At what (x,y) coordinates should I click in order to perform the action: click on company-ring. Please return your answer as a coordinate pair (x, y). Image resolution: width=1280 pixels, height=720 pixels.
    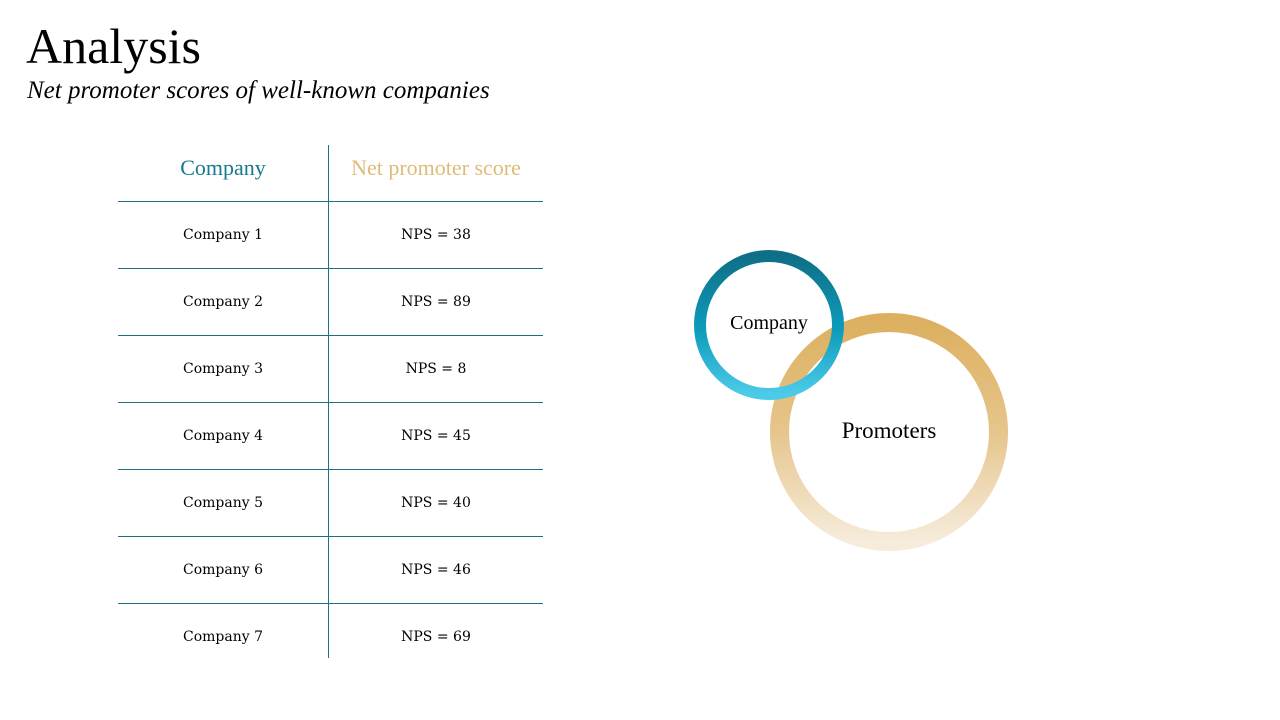
    Looking at the image, I should click on (769, 325).